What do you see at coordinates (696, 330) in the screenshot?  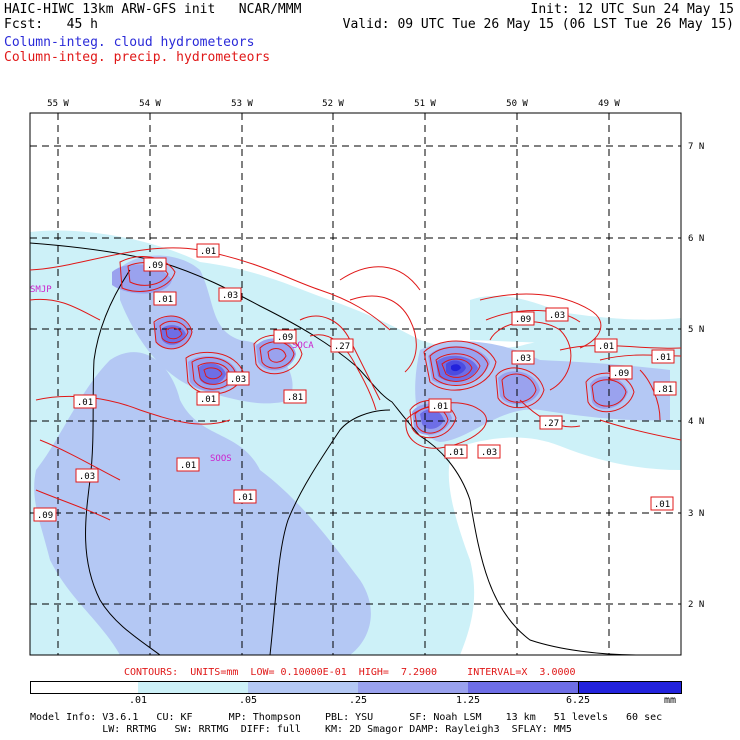 I see `lat-label: 5 N` at bounding box center [696, 330].